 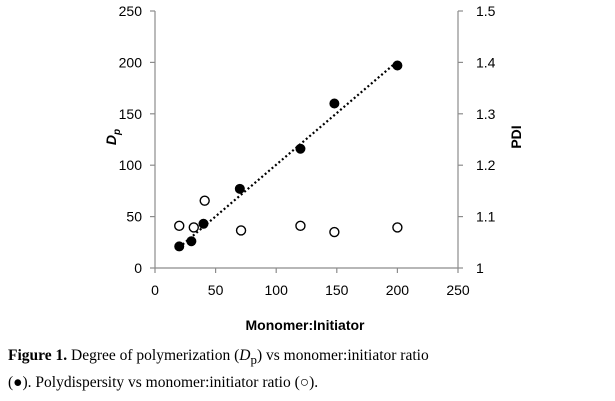 What do you see at coordinates (111, 140) in the screenshot?
I see `y-left-axis-title-main: D` at bounding box center [111, 140].